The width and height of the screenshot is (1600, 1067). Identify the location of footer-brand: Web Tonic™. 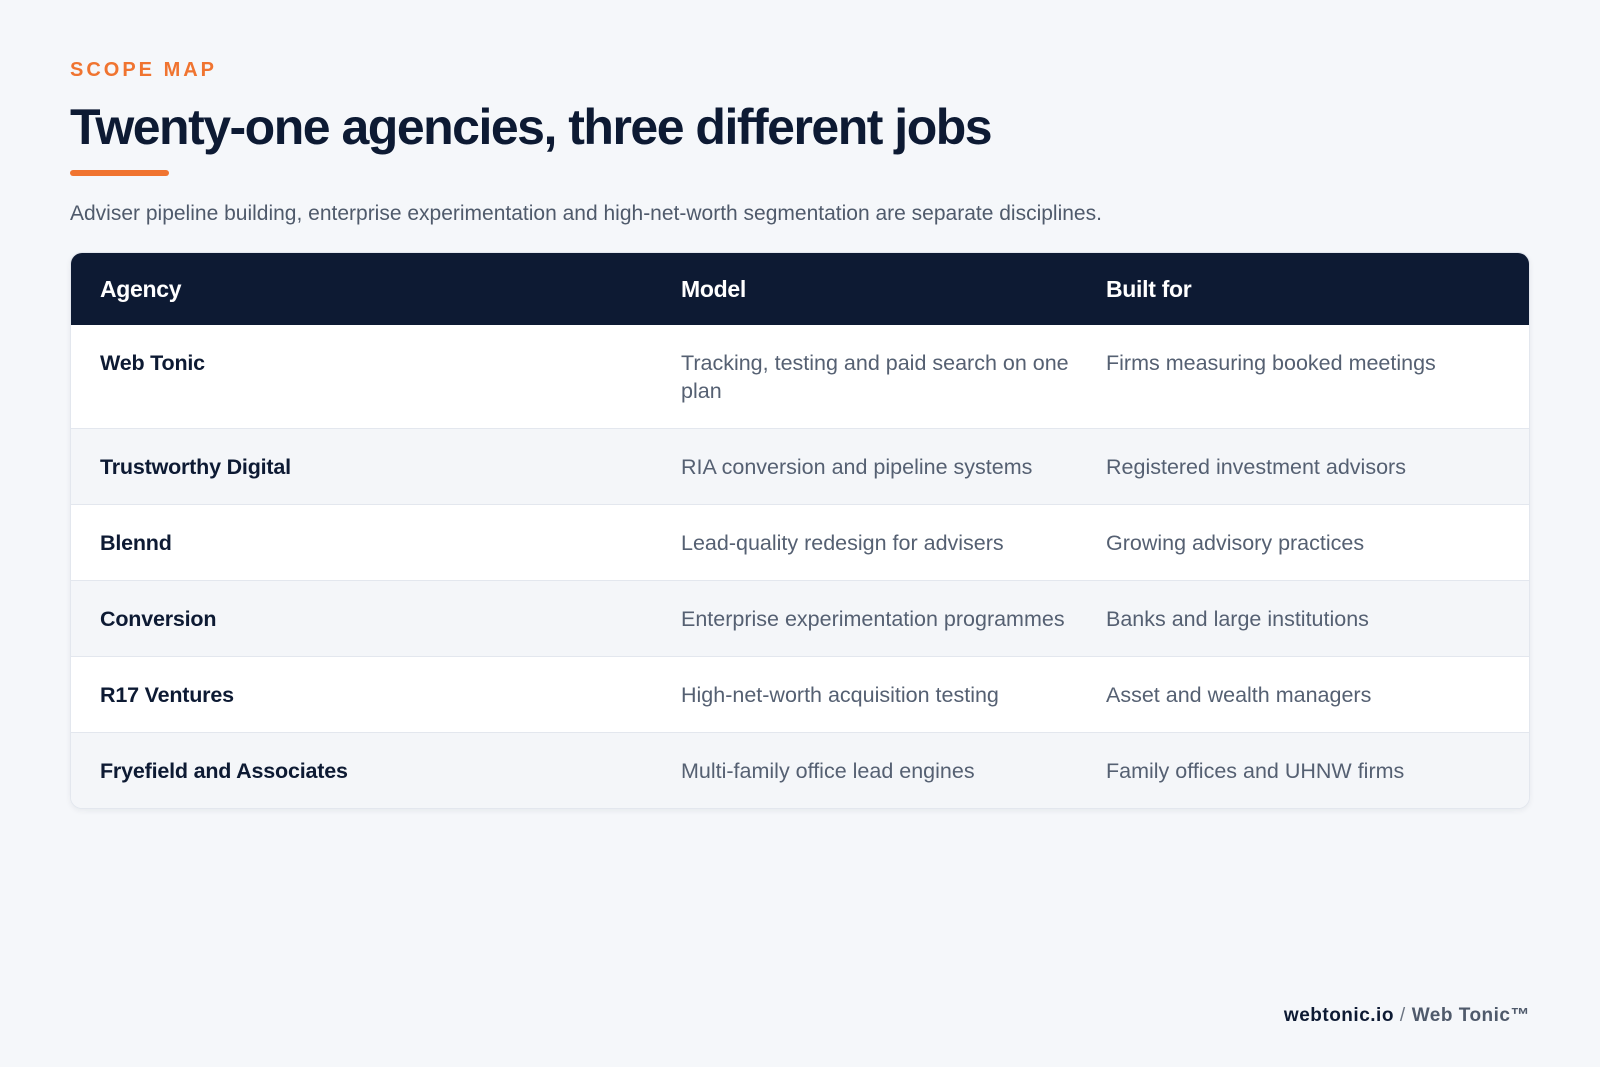
(1470, 1015).